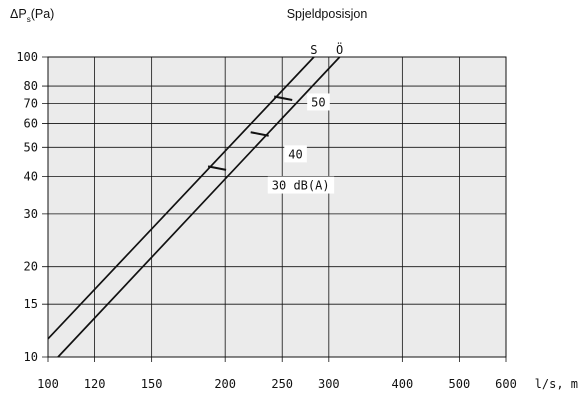  Describe the element at coordinates (282, 384) in the screenshot. I see `x-tick-label: 250` at that location.